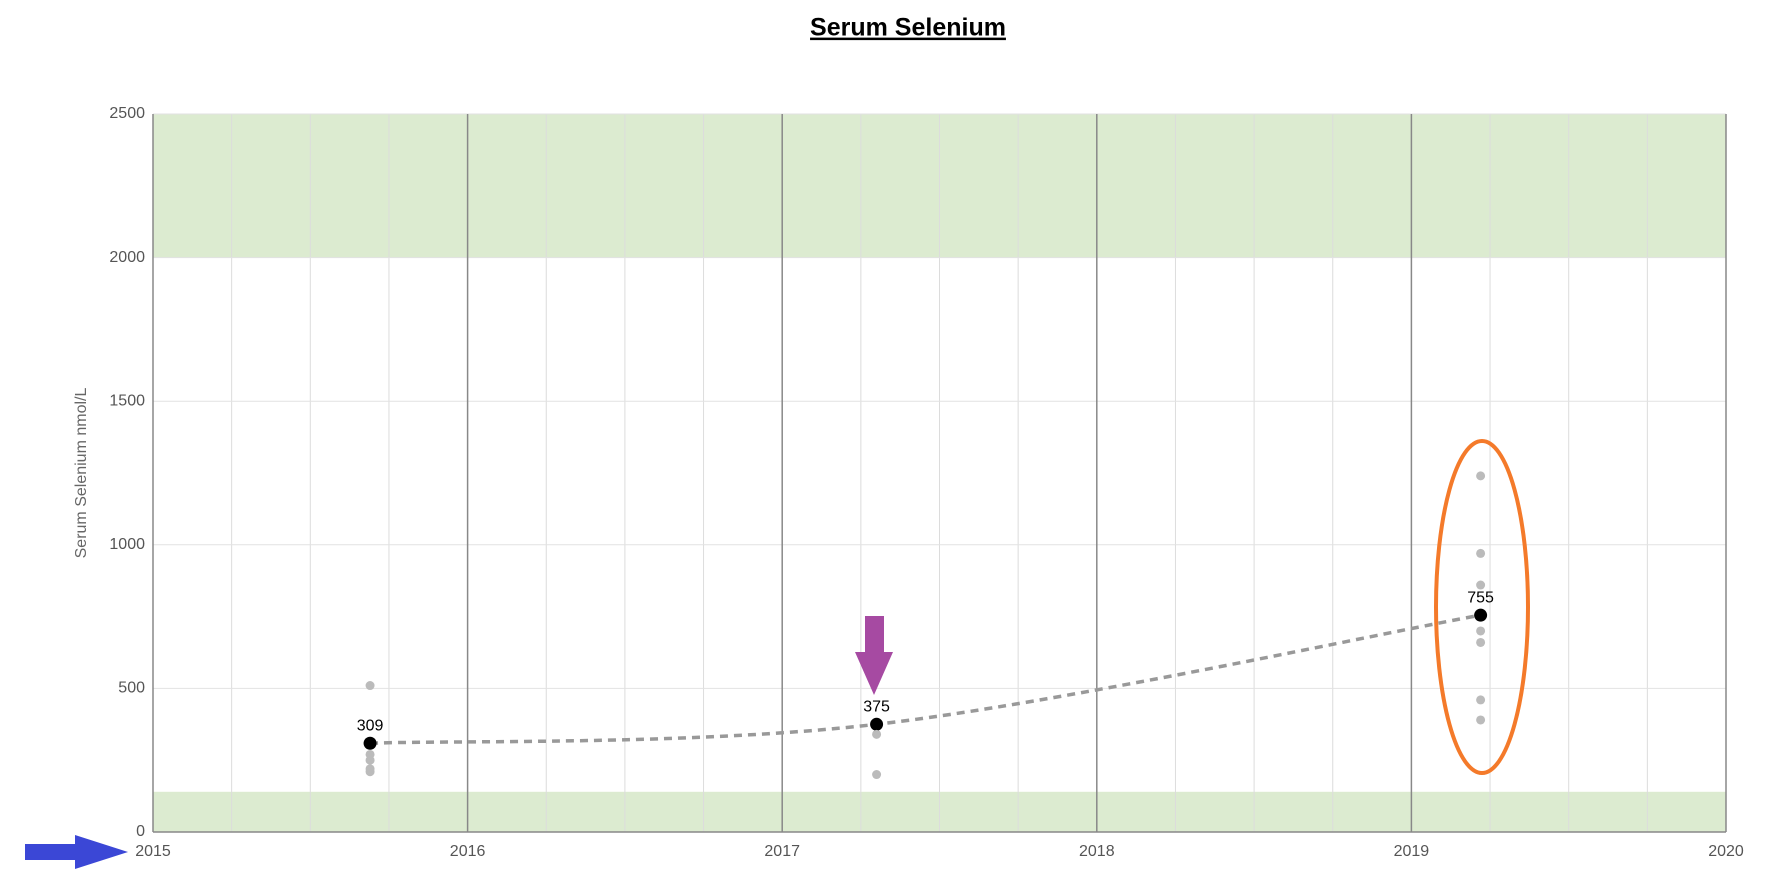  What do you see at coordinates (76, 852) in the screenshot?
I see `blue-arrow` at bounding box center [76, 852].